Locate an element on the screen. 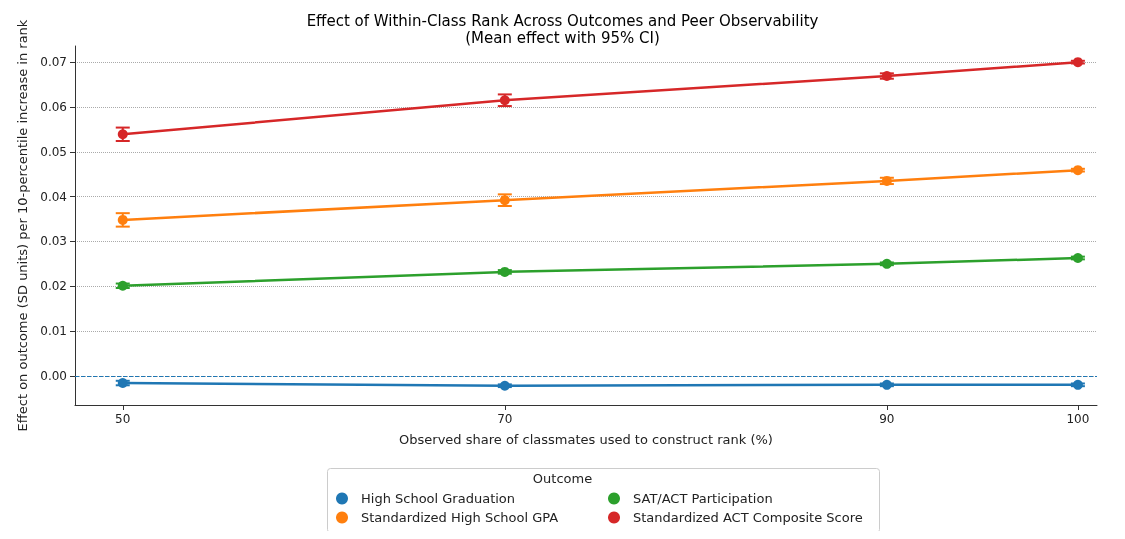  x-tick-label: 50 is located at coordinates (123, 419).